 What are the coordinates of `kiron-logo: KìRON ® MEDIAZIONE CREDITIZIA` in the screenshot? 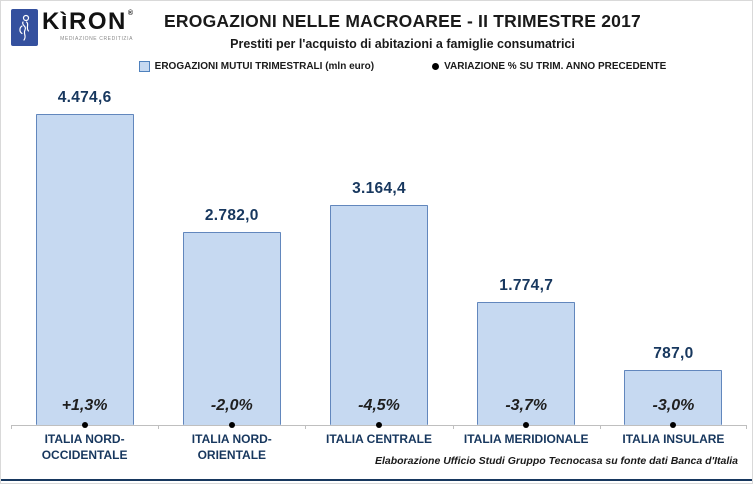 It's located at (72, 27).